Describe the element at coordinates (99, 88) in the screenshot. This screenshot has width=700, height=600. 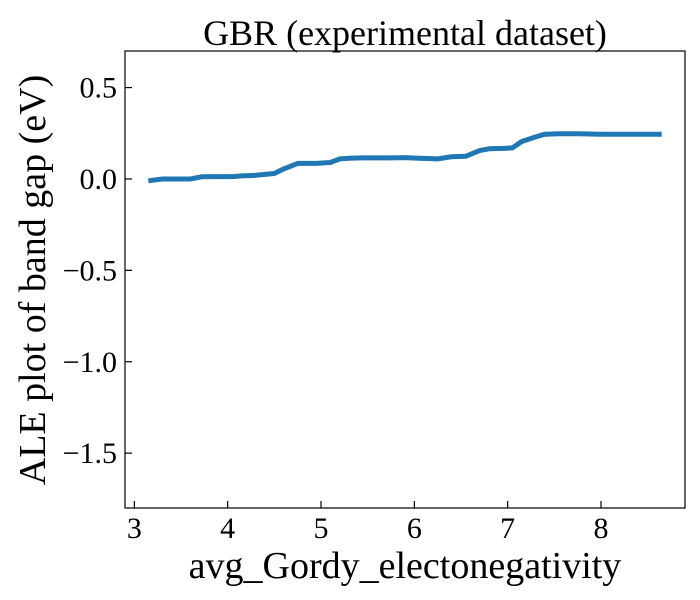
I see `y-tick-label: 0.5` at that location.